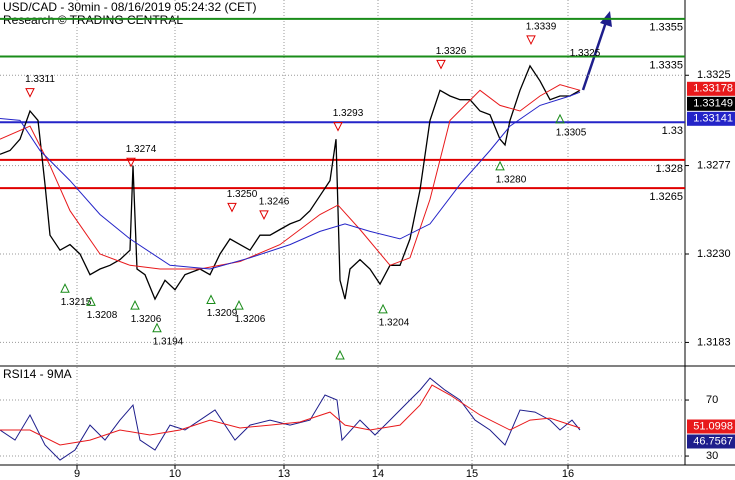  What do you see at coordinates (168, 341) in the screenshot?
I see `low-label: 1.3194` at bounding box center [168, 341].